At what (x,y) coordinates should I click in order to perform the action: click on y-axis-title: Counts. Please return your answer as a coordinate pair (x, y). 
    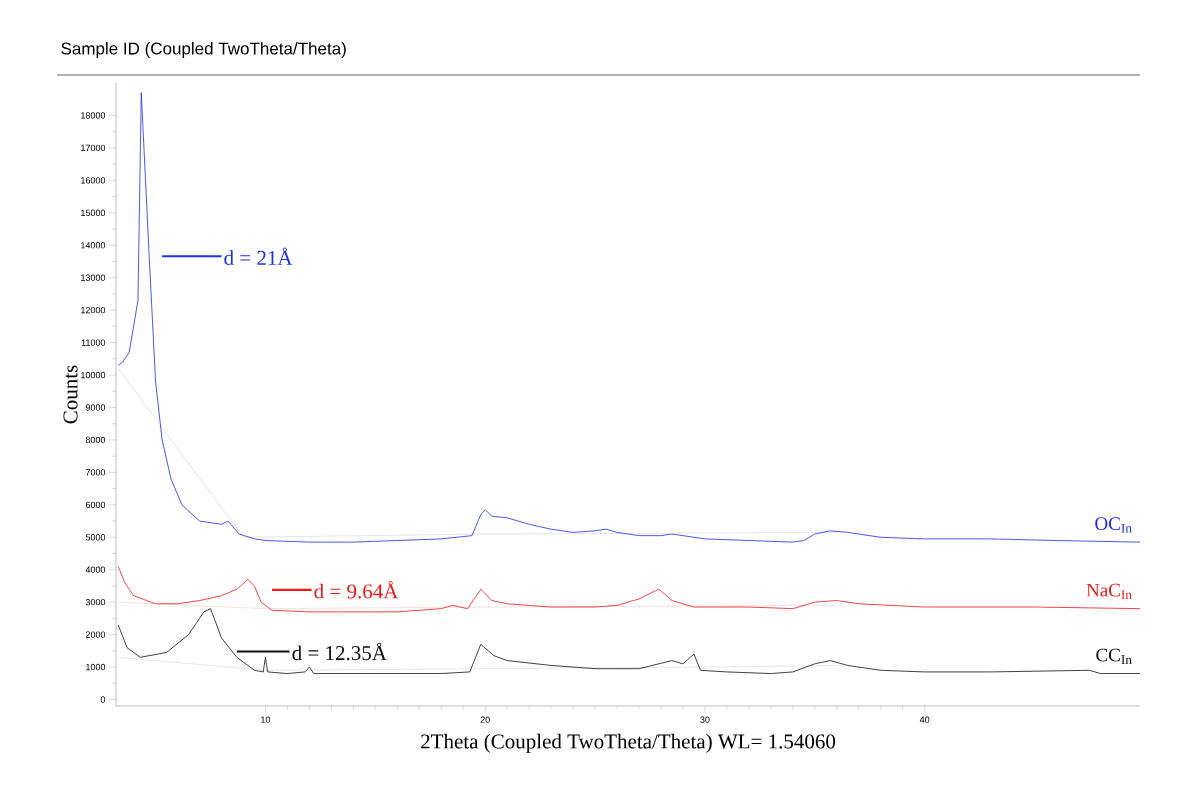
    Looking at the image, I should click on (70, 394).